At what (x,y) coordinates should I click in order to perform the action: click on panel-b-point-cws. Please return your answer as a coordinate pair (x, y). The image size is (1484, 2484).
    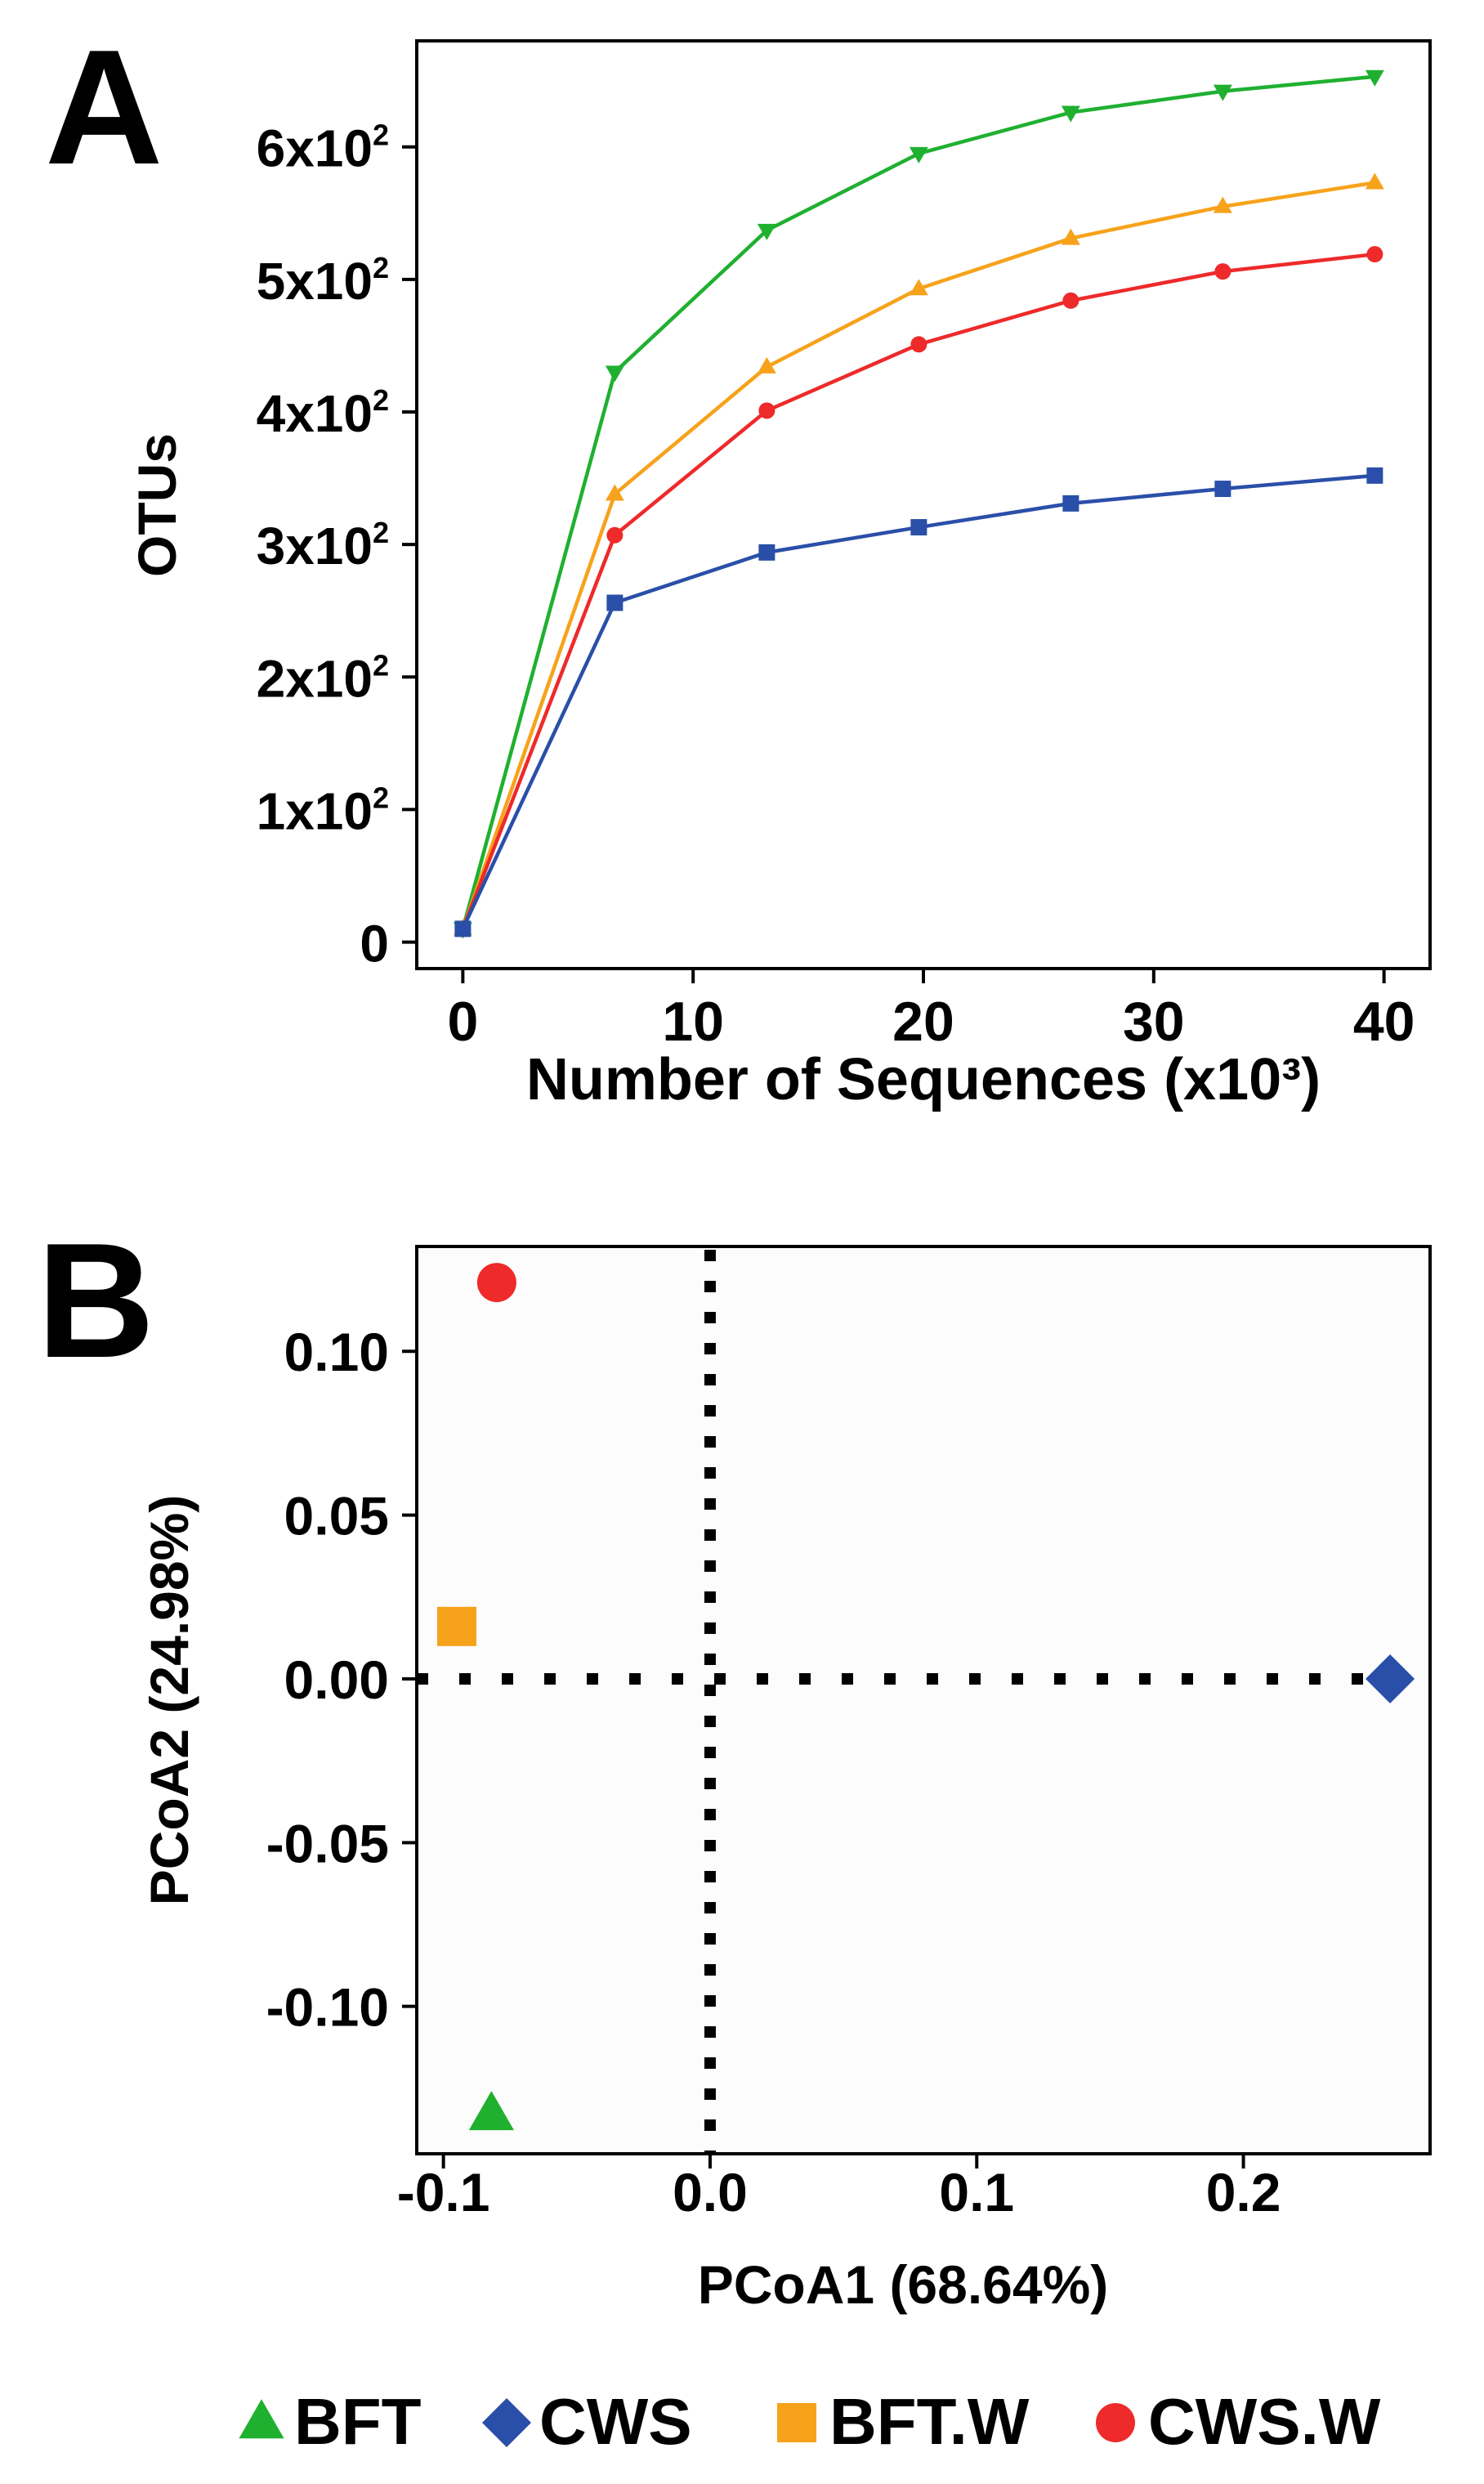
    Looking at the image, I should click on (1390, 1678).